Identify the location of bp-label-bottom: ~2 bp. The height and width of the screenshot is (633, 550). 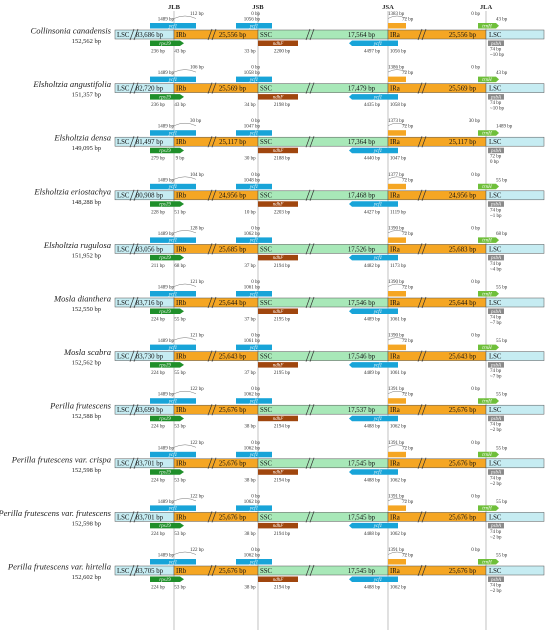
(496, 591).